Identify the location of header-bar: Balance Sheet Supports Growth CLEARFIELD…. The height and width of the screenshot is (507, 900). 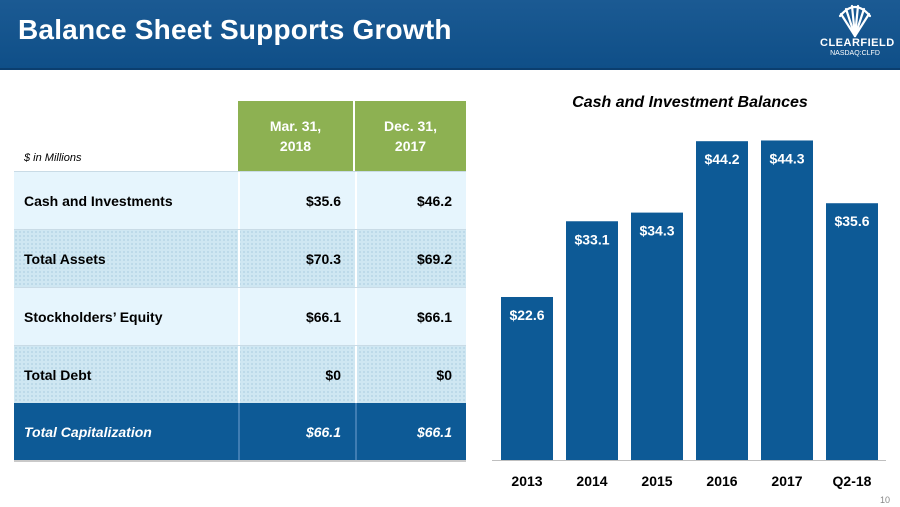
(450, 35).